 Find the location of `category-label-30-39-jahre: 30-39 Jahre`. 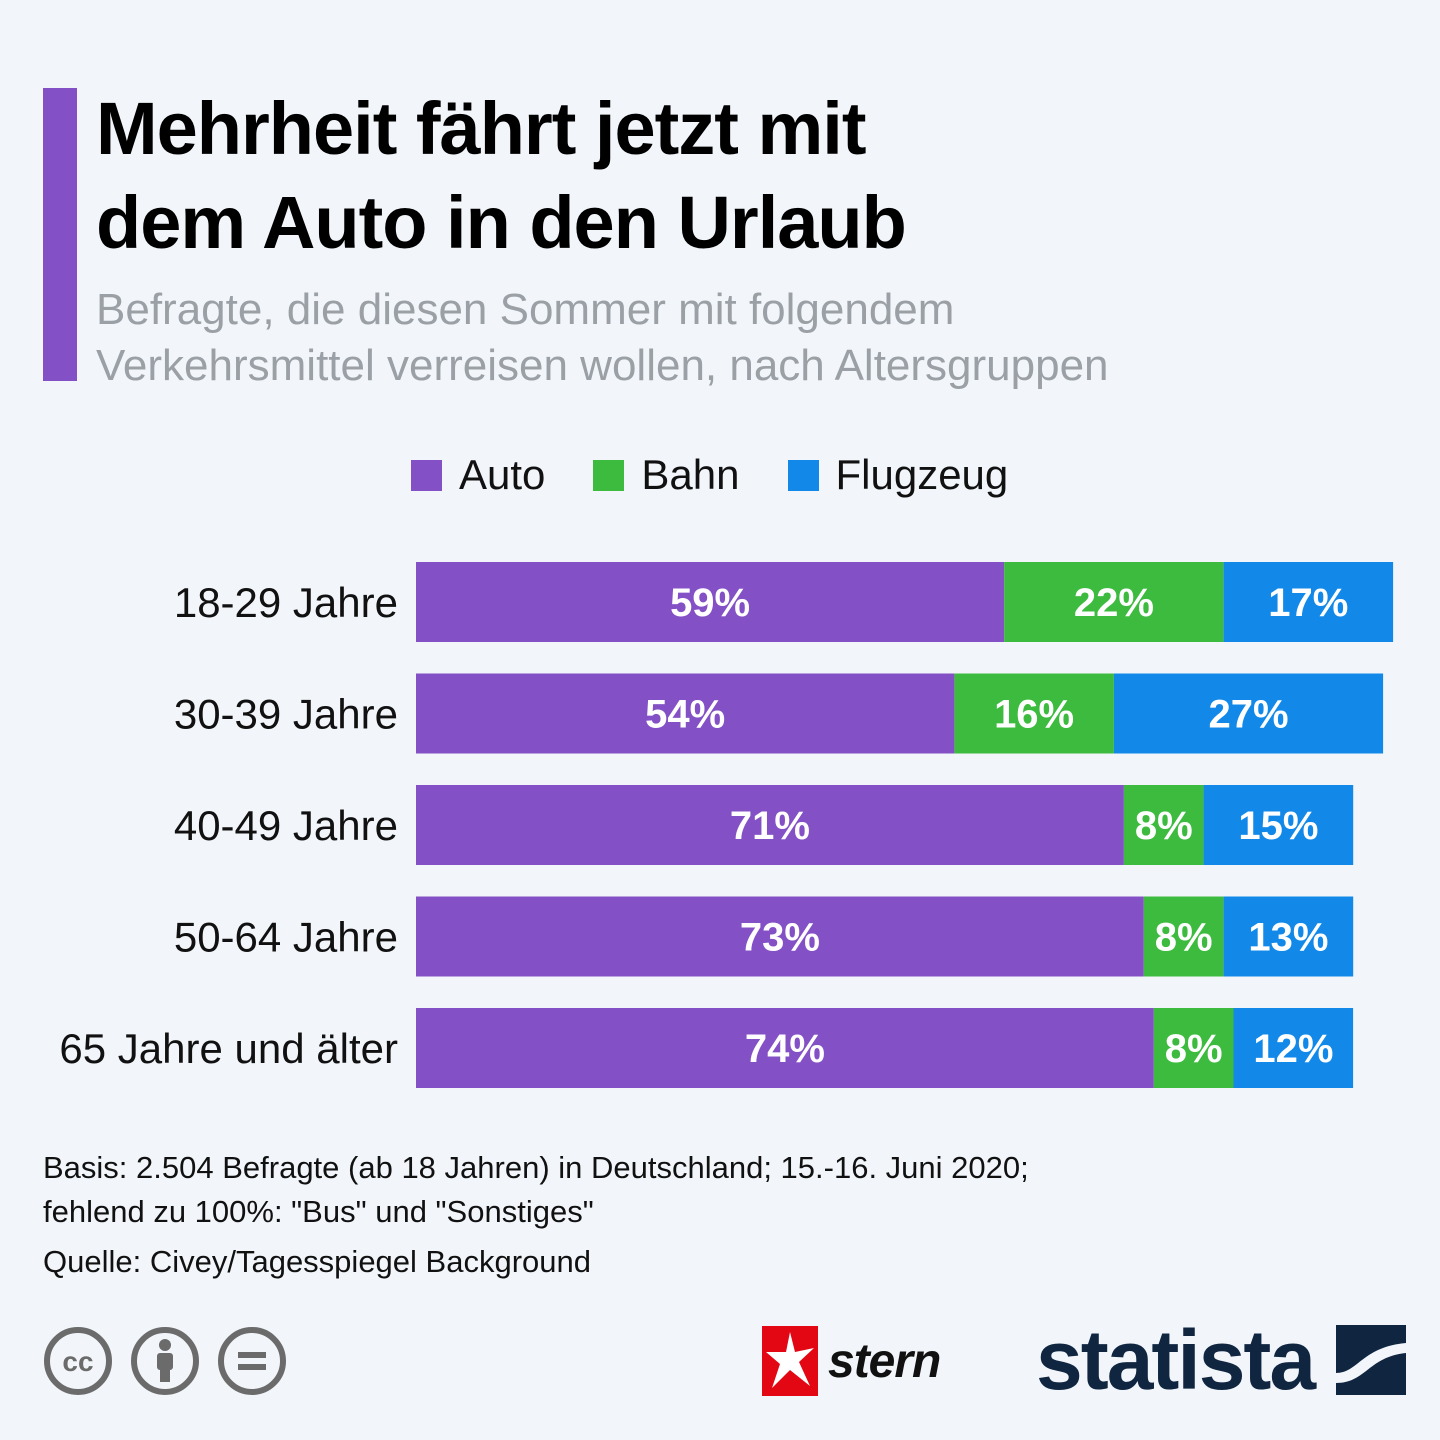

category-label-30-39-jahre: 30-39 Jahre is located at coordinates (286, 714).